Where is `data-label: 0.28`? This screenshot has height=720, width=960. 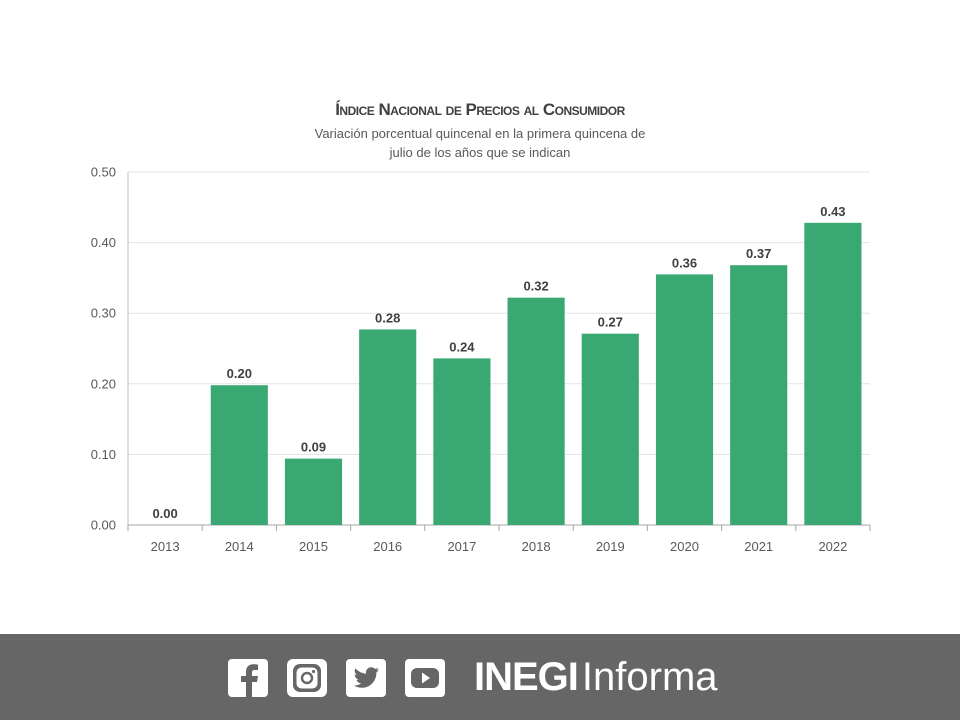 data-label: 0.28 is located at coordinates (387, 317).